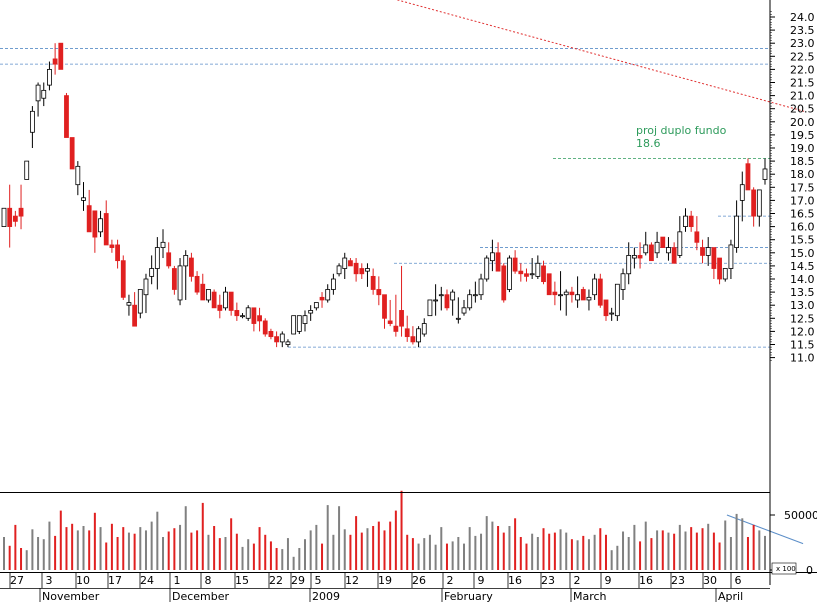 This screenshot has height=602, width=817. What do you see at coordinates (49, 580) in the screenshot?
I see `day-tick-label: 3` at bounding box center [49, 580].